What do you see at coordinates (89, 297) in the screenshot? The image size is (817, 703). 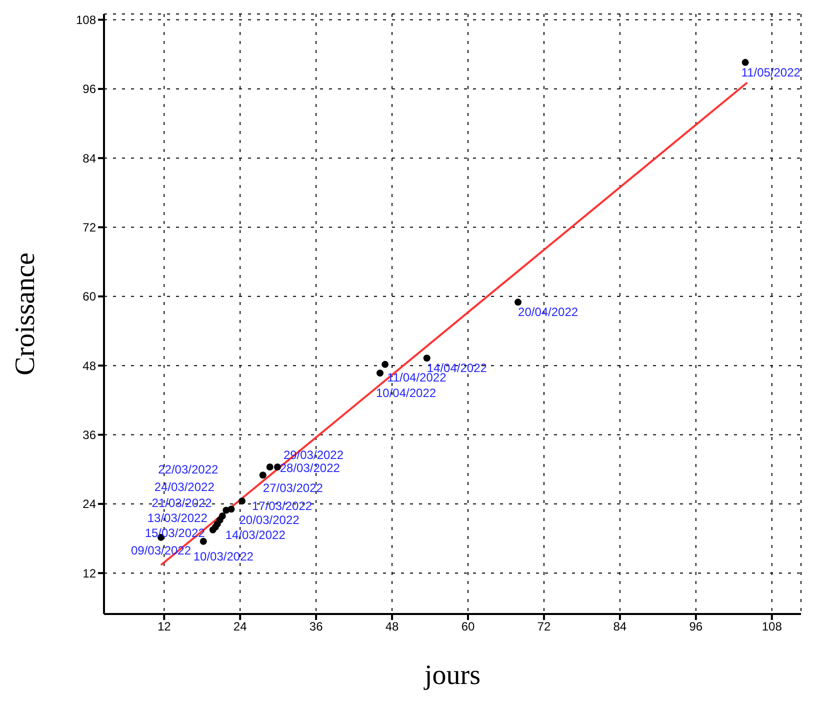 I see `y-tick-label: 60` at bounding box center [89, 297].